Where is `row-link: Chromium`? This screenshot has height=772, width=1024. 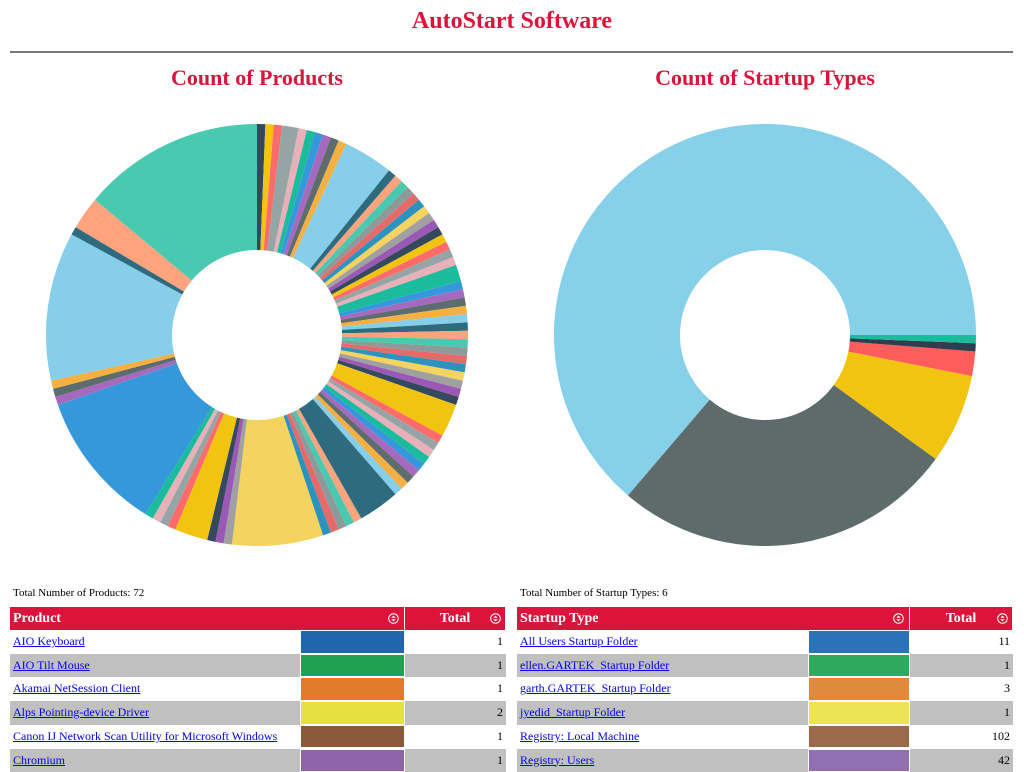
row-link: Chromium is located at coordinates (39, 759).